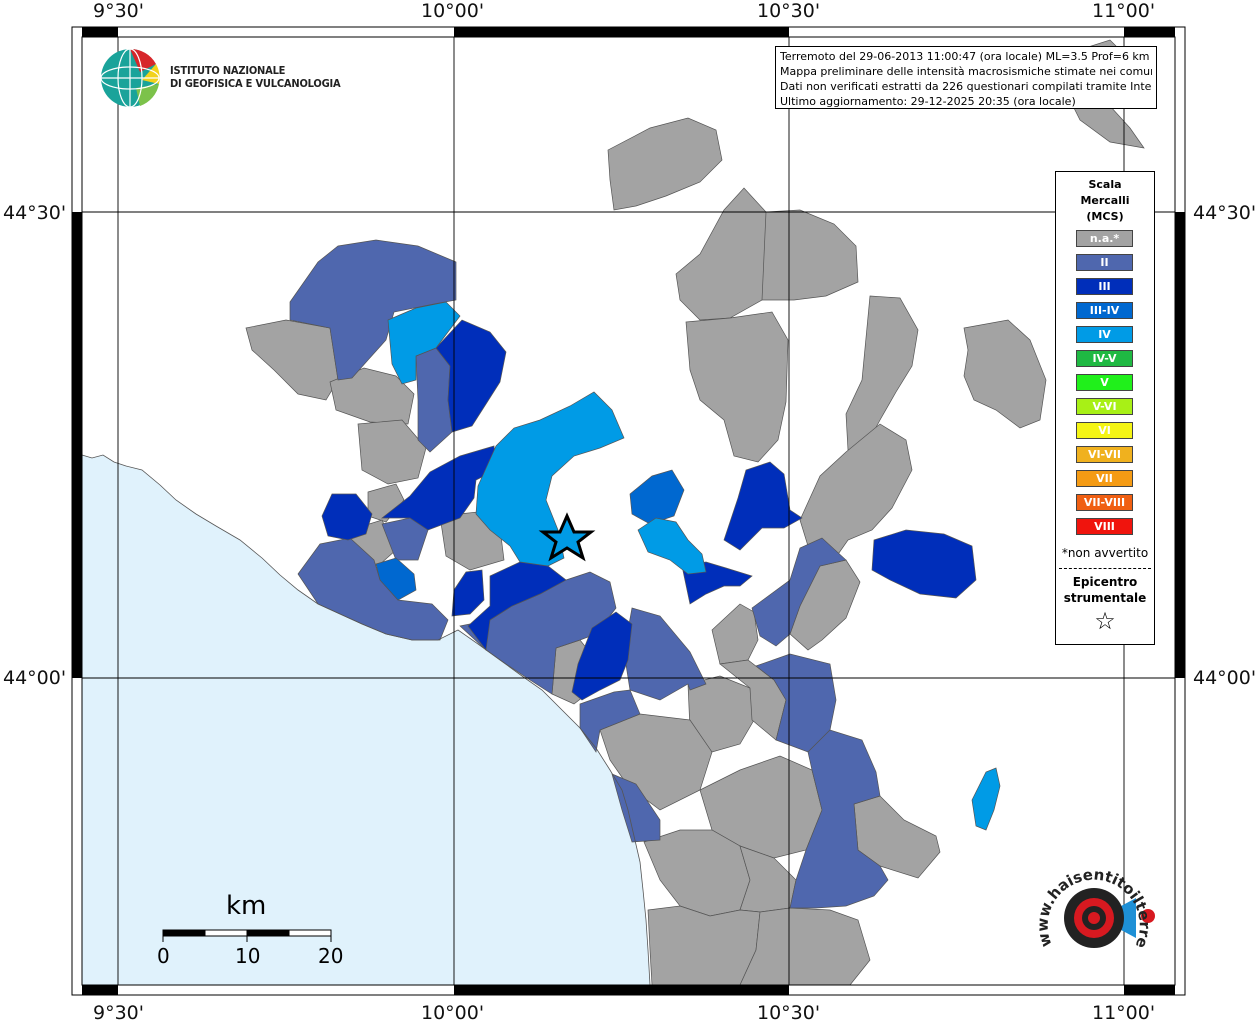 The height and width of the screenshot is (1028, 1257). Describe the element at coordinates (228, 70) in the screenshot. I see `institute-line: ISTITUTO NAZIONALE` at that location.